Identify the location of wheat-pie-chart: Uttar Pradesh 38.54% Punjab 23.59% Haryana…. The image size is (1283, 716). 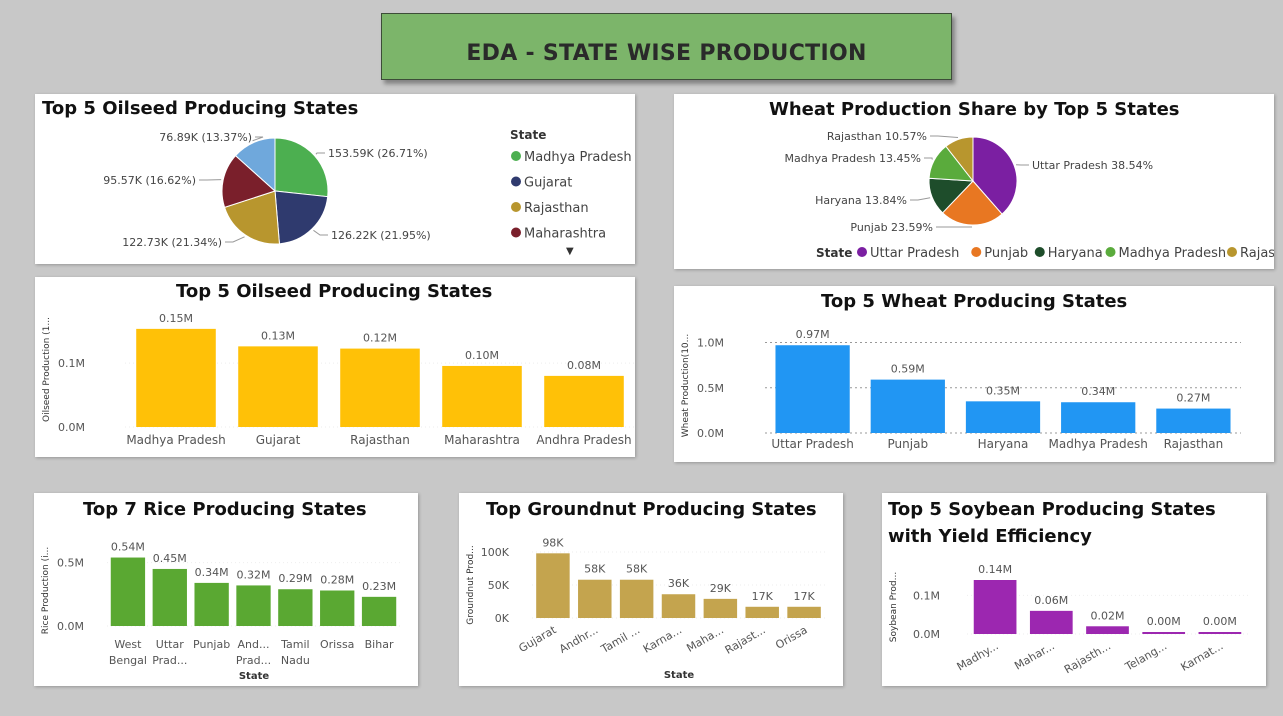
(1029, 195).